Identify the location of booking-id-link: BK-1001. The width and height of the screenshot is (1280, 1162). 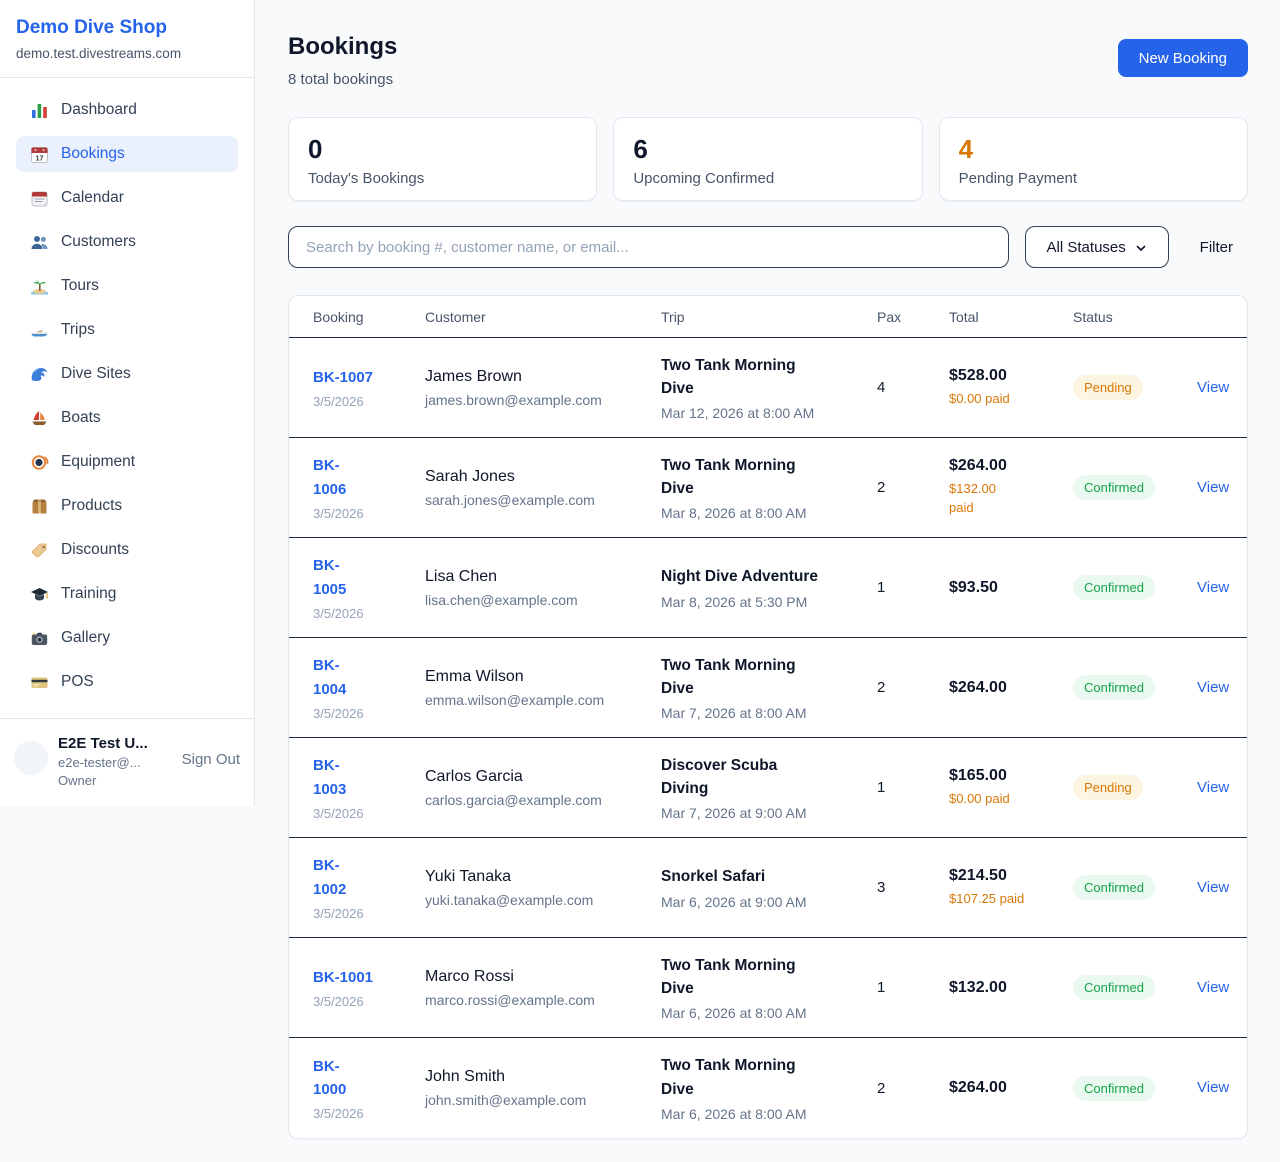
(343, 977).